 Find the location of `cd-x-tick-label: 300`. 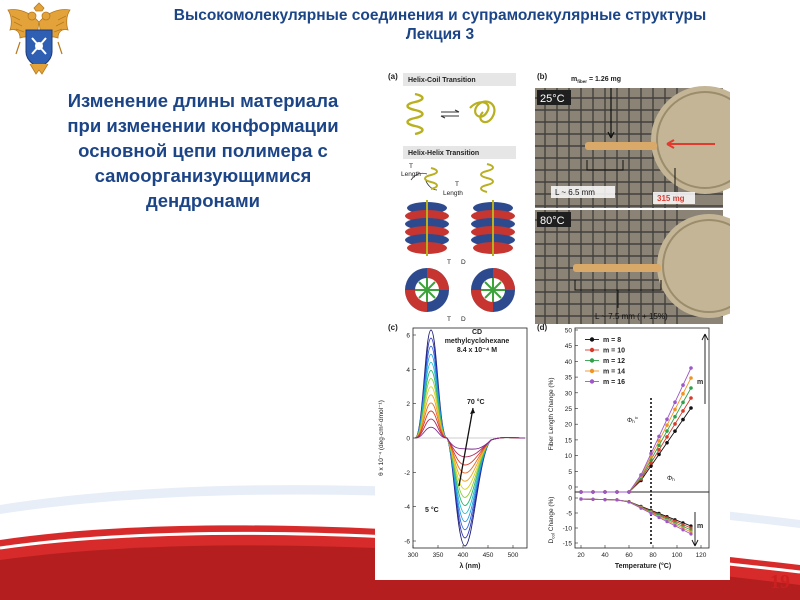

cd-x-tick-label: 300 is located at coordinates (413, 555).